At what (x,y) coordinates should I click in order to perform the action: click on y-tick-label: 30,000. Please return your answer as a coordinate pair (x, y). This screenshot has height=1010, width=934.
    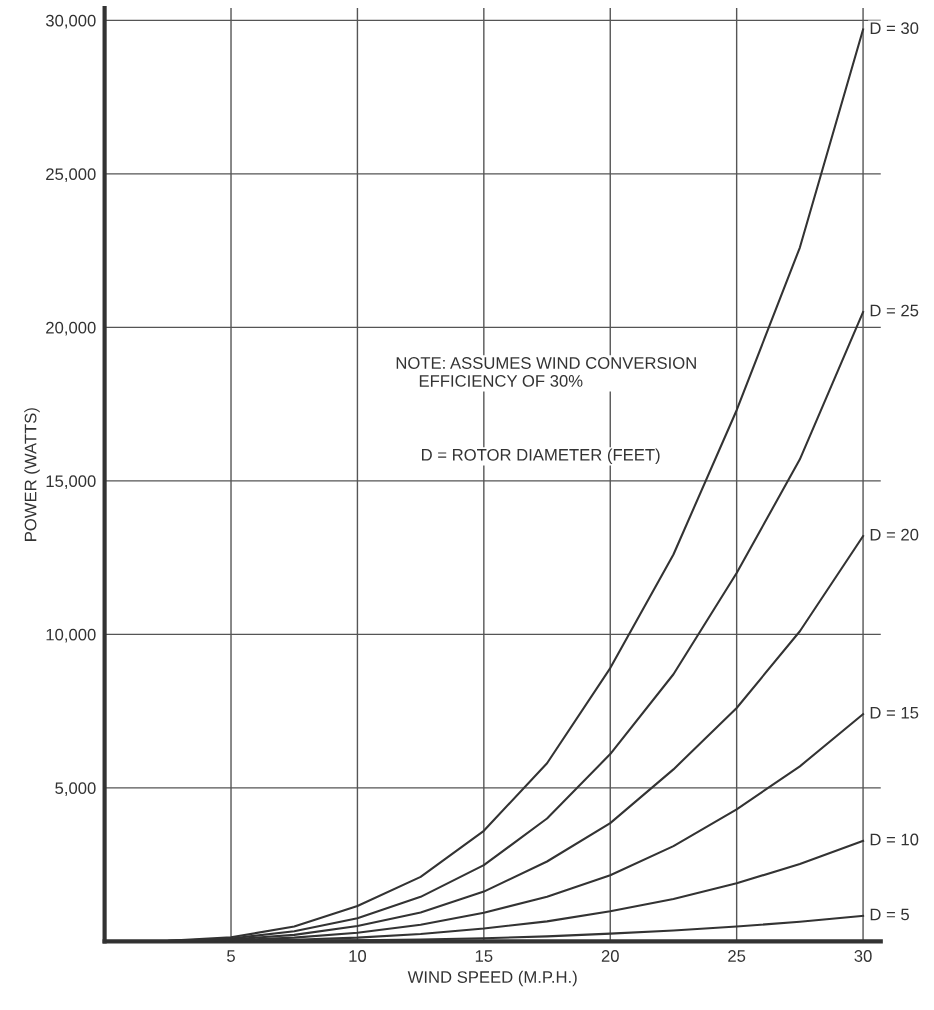
    Looking at the image, I should click on (70, 21).